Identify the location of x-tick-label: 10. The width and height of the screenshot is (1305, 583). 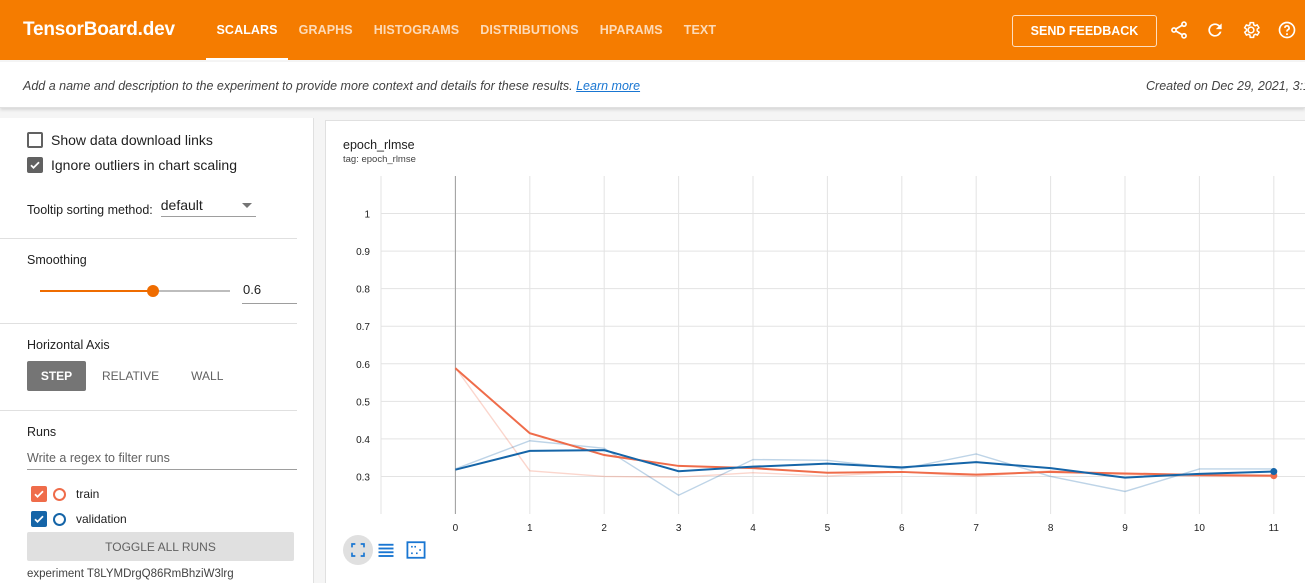
(1200, 528).